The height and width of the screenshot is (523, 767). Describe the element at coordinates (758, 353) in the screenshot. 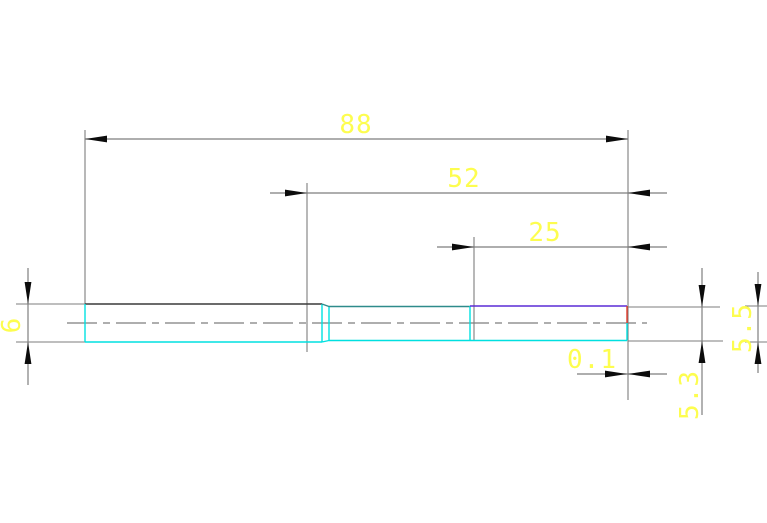

I see `dim-55-arrow-bottom` at that location.